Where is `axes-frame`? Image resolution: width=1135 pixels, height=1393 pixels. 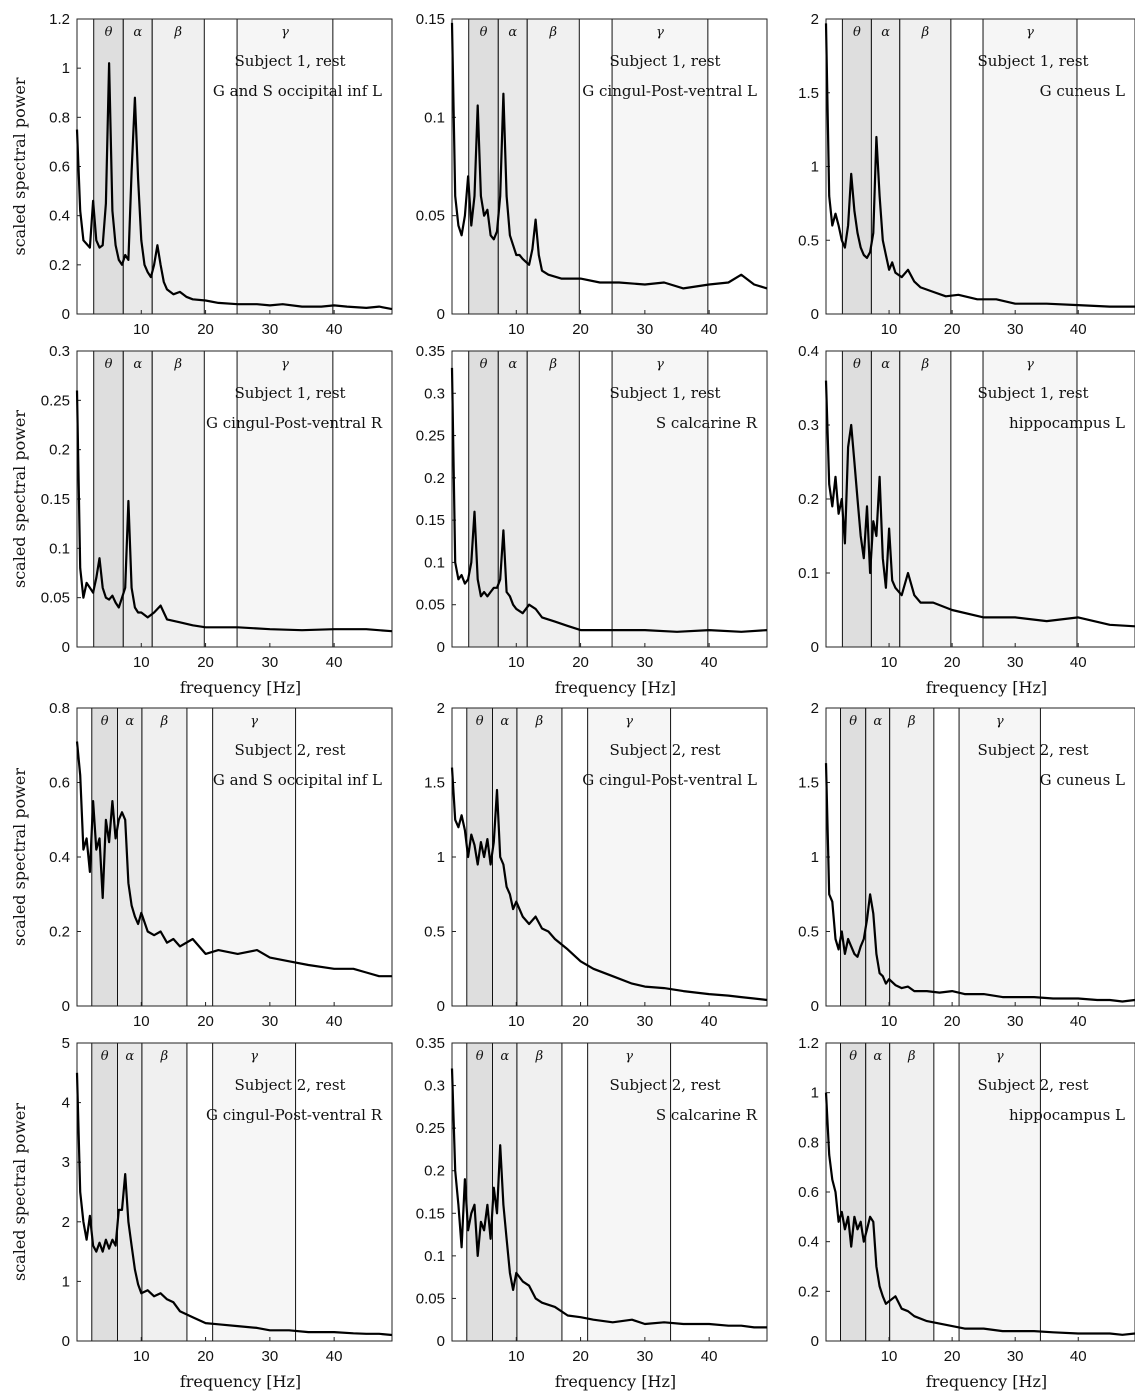
axes-frame is located at coordinates (609, 166).